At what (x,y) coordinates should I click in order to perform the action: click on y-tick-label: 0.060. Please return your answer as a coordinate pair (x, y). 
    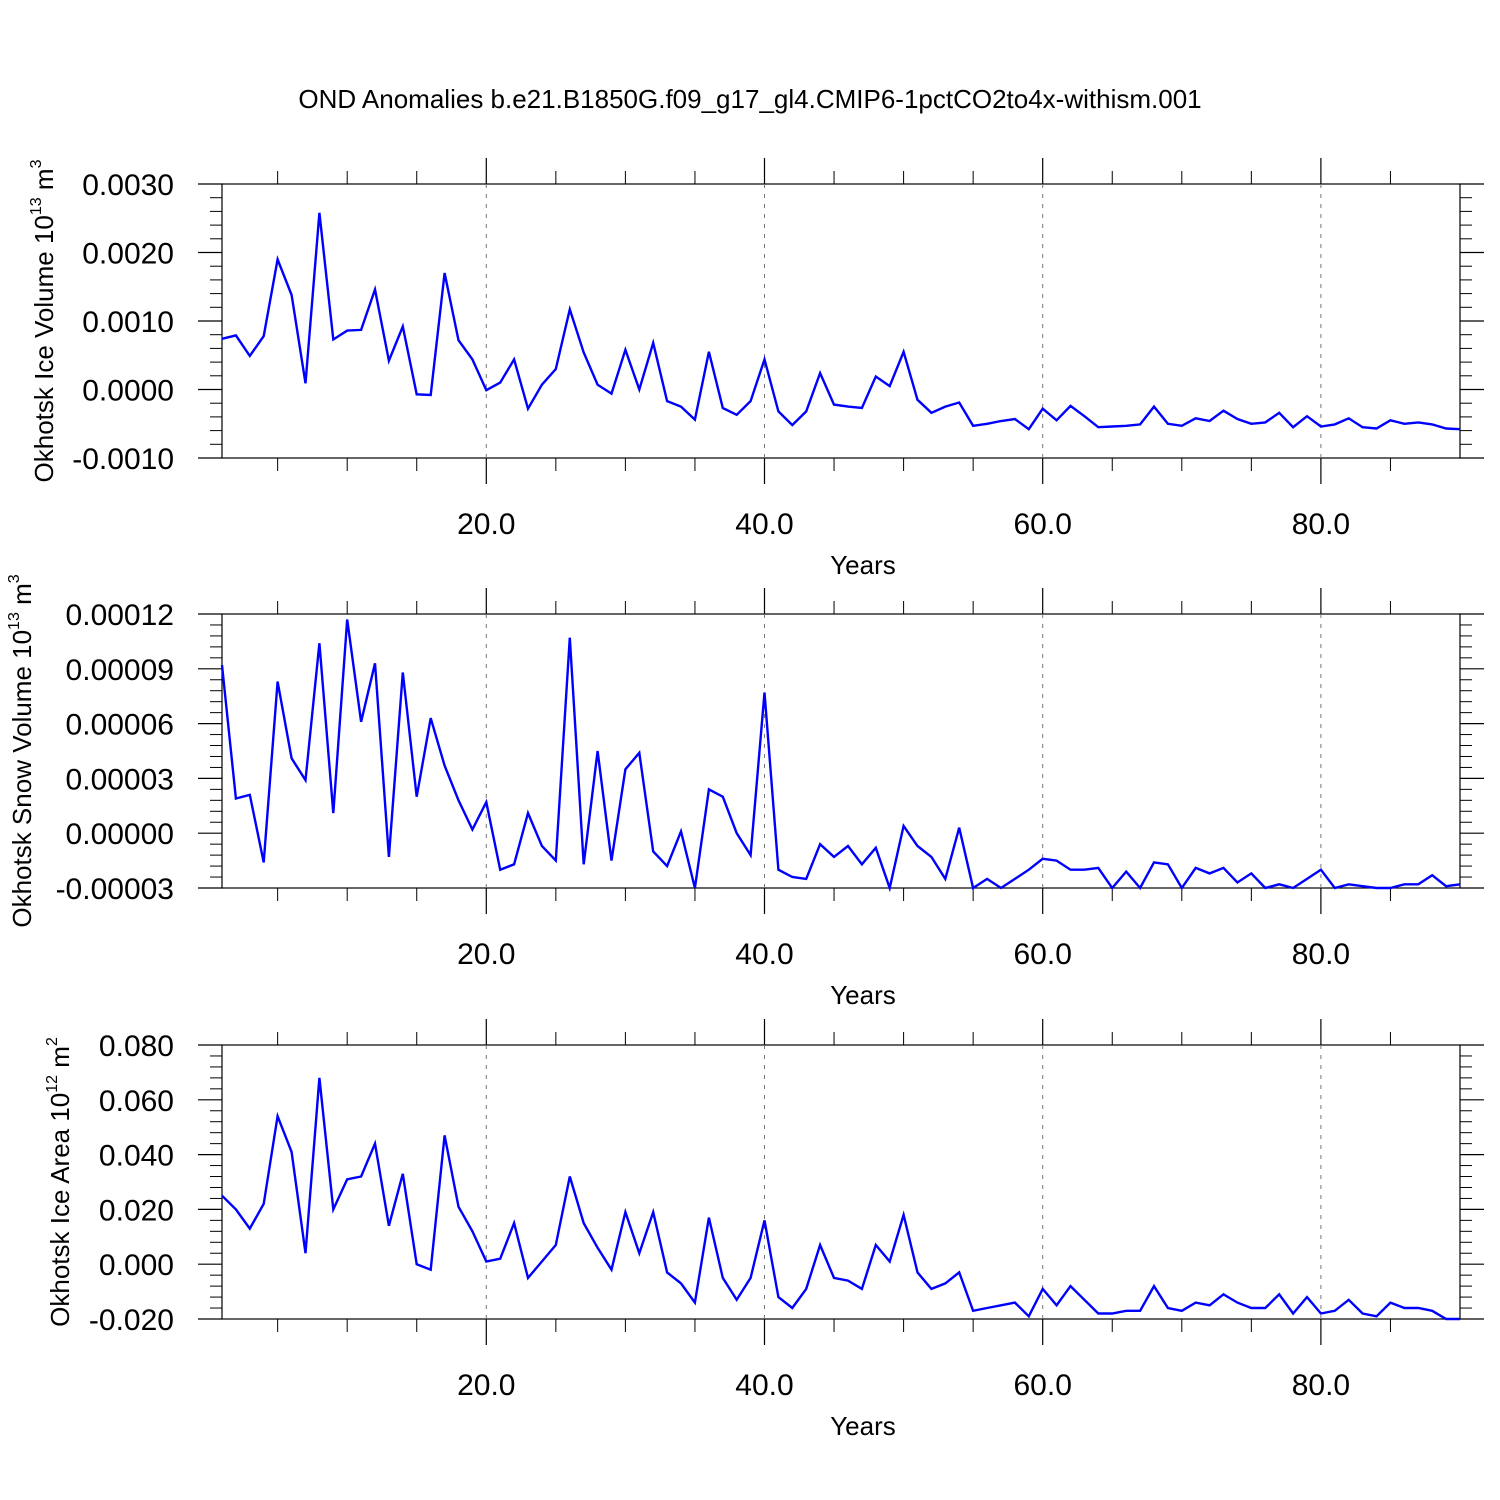
    Looking at the image, I should click on (136, 1101).